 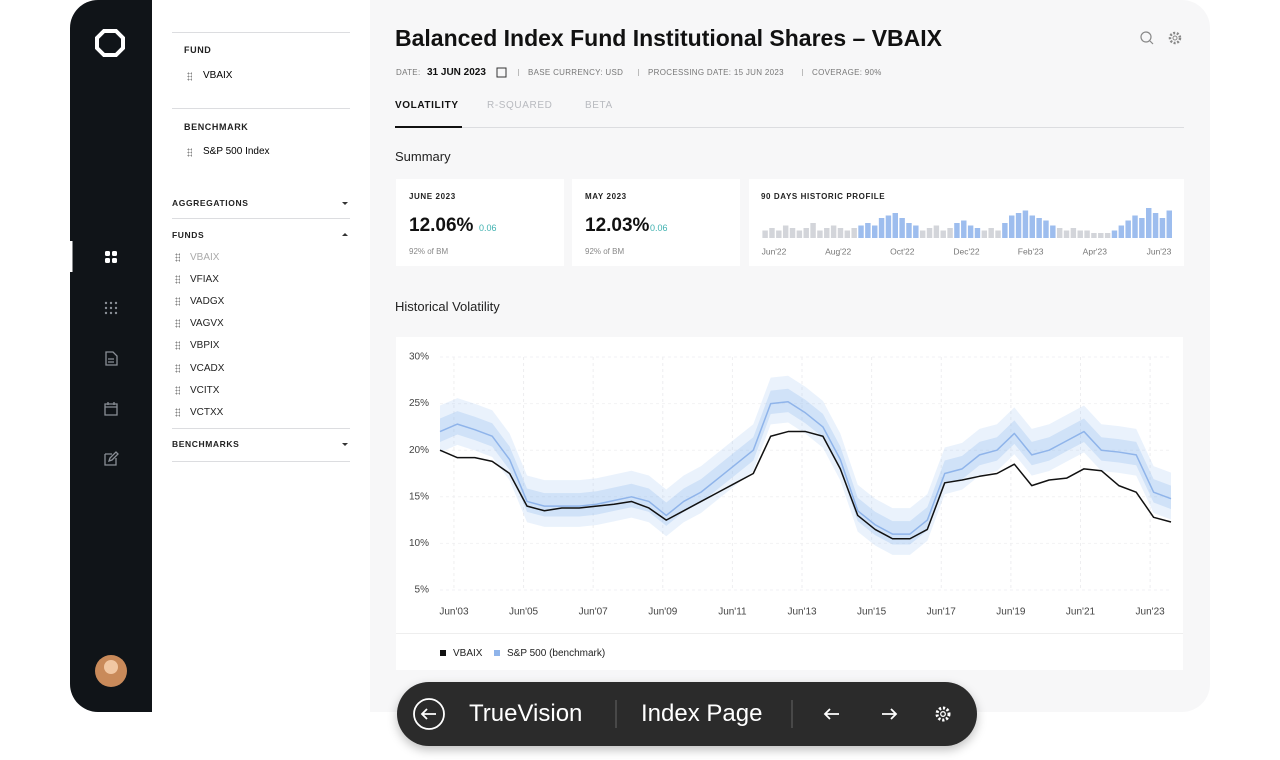 I want to click on x-tick-label: Jun'22, so click(x=774, y=251).